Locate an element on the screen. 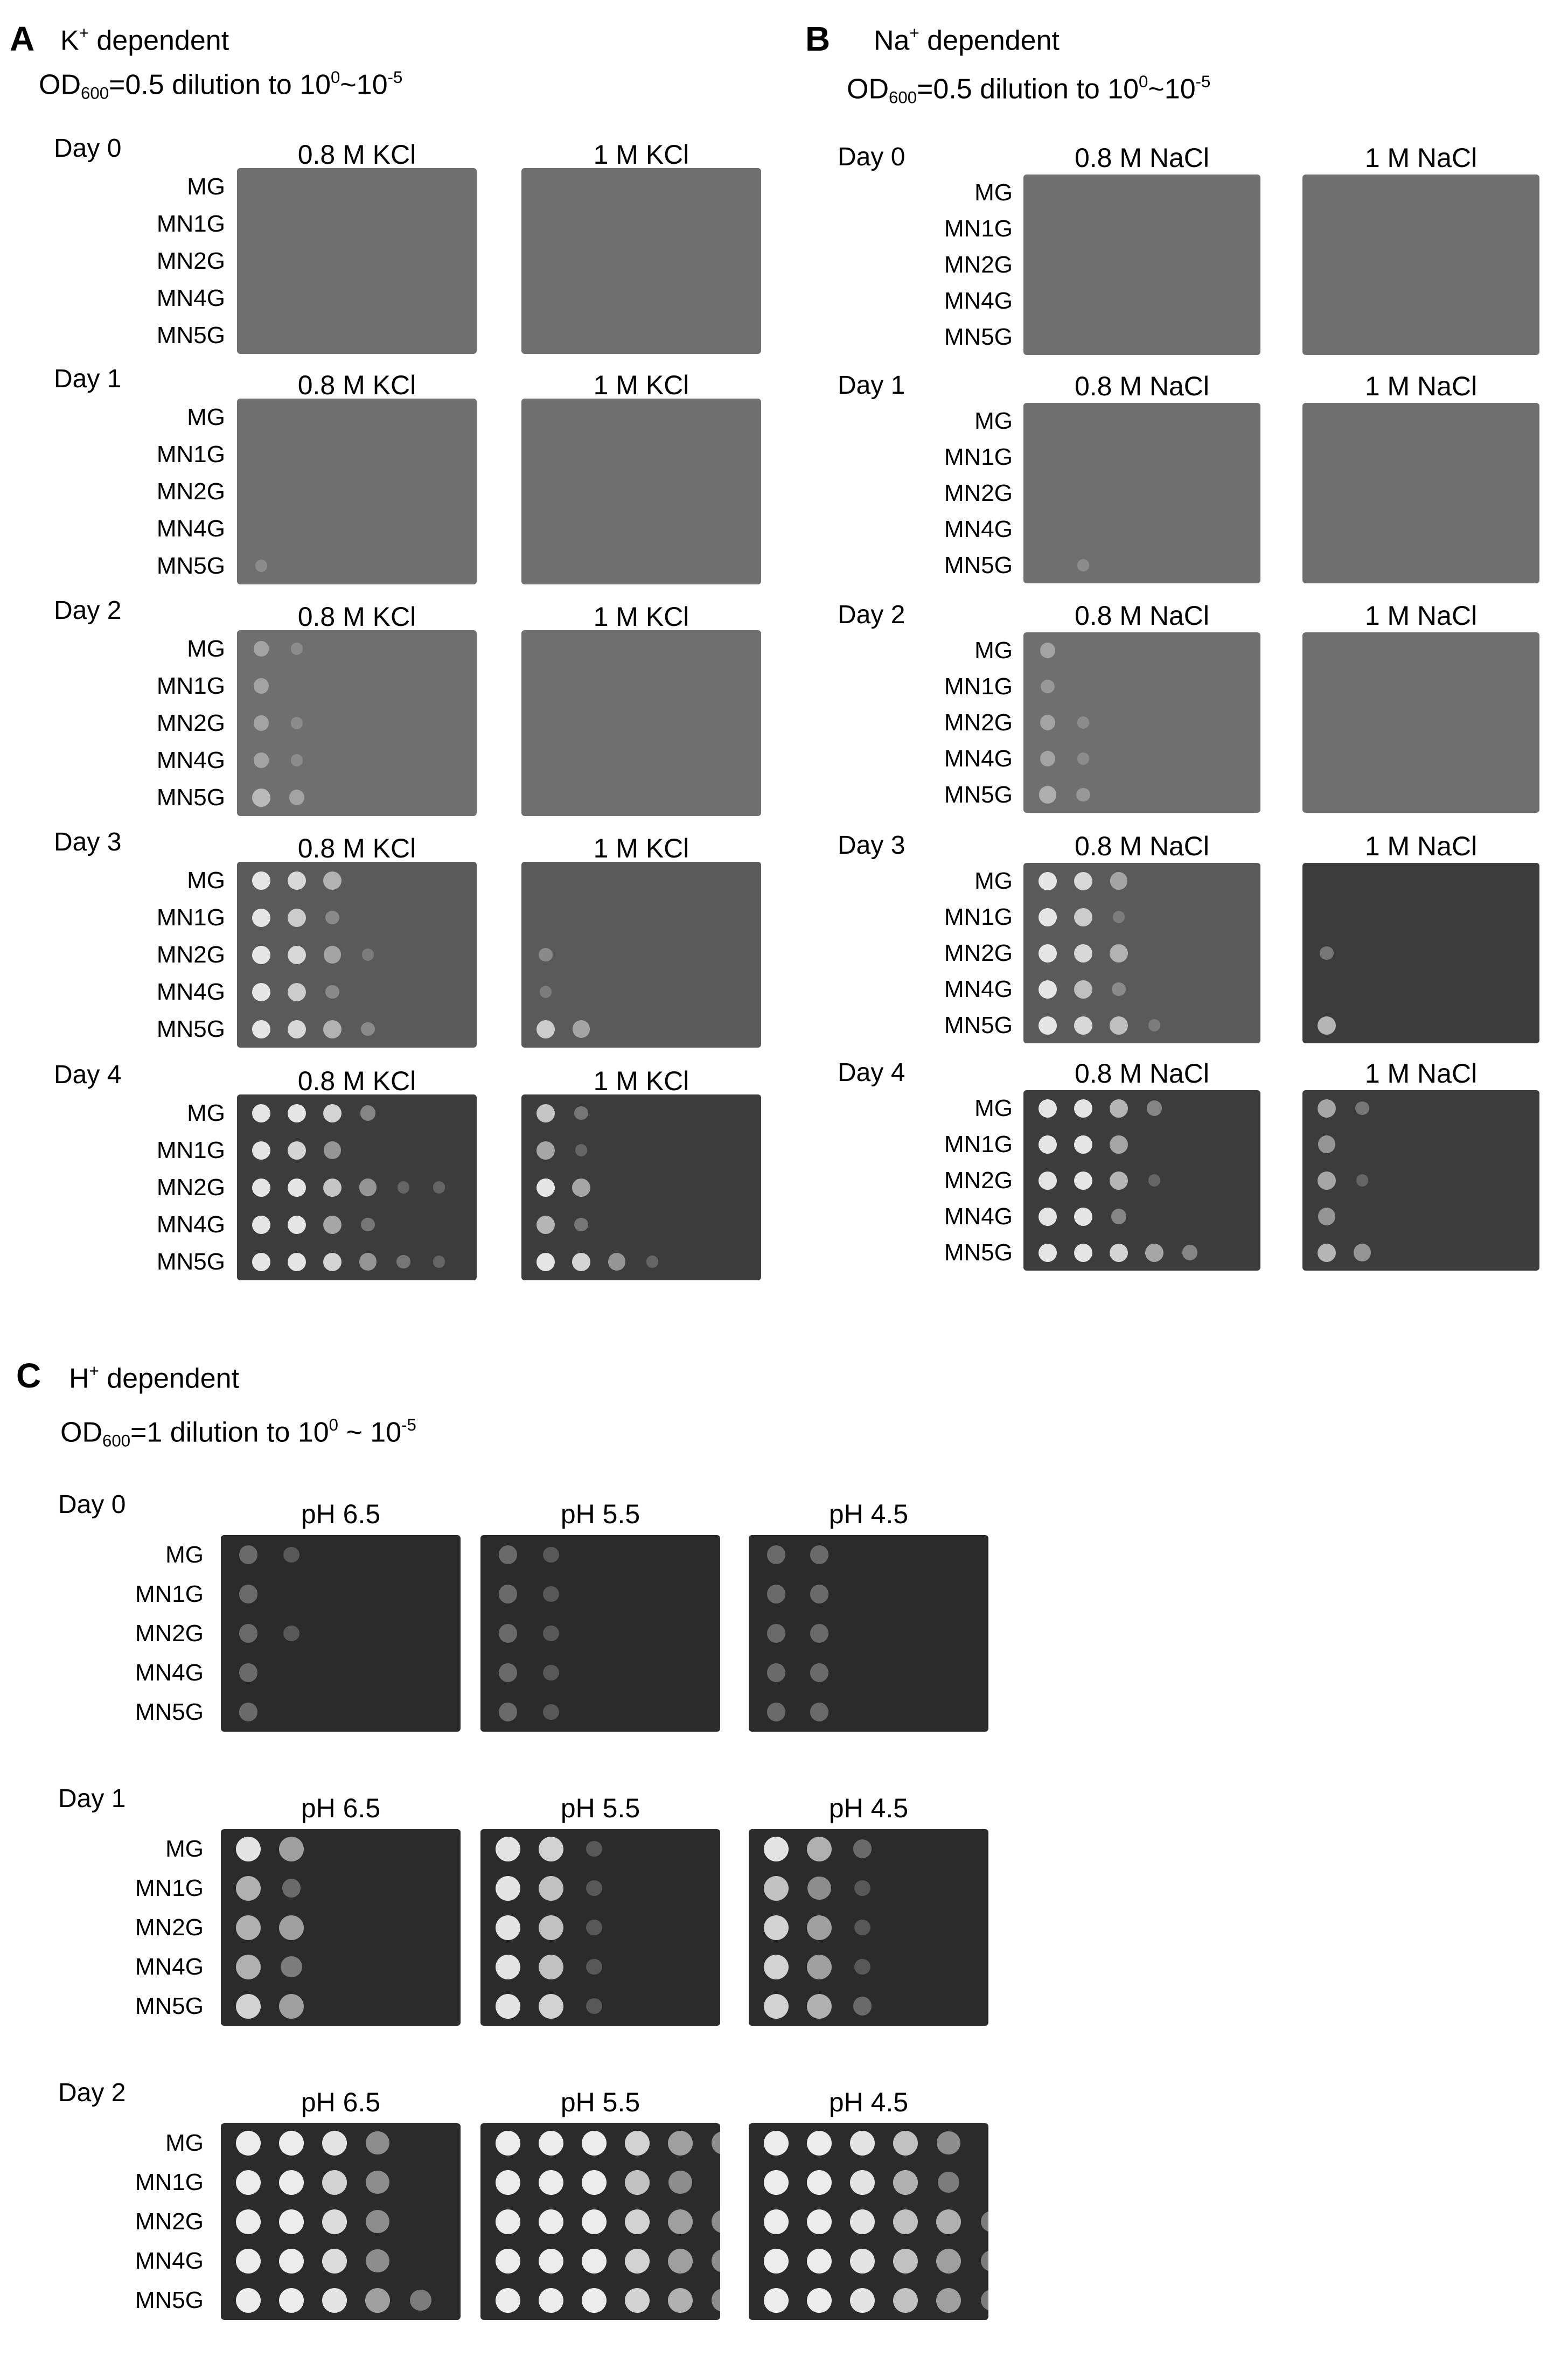 The height and width of the screenshot is (2357, 1568). panel-letter-A: A is located at coordinates (22, 39).